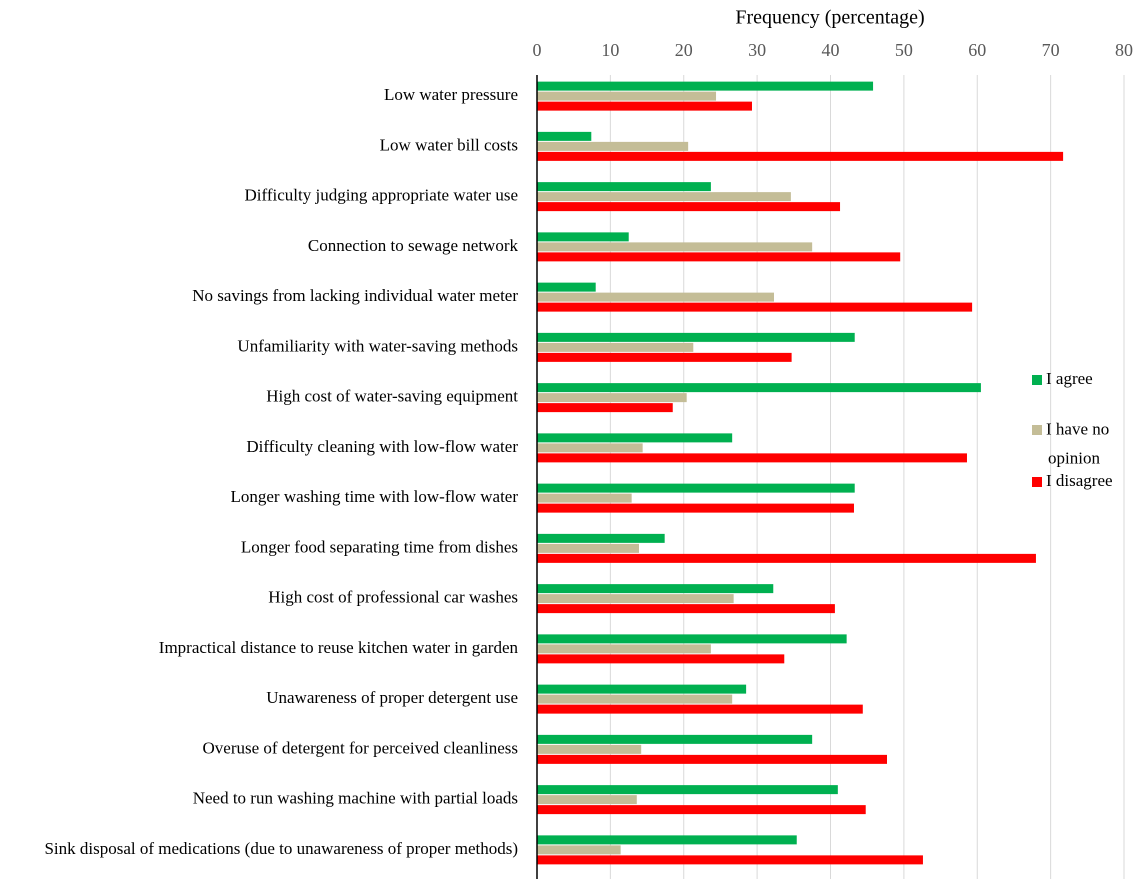 The image size is (1145, 879). Describe the element at coordinates (831, 50) in the screenshot. I see `x-tick-label: 40` at that location.